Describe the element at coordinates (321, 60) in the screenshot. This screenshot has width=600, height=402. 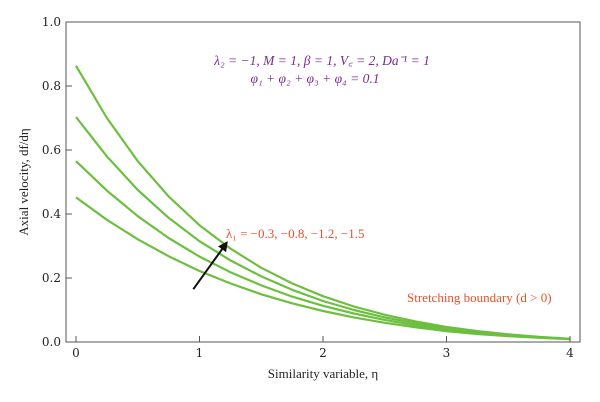
I see `params-line-1: λ₂ = −1, M = 1, β = 1, V꜀ = 2, Da⁻¹ = 1` at that location.